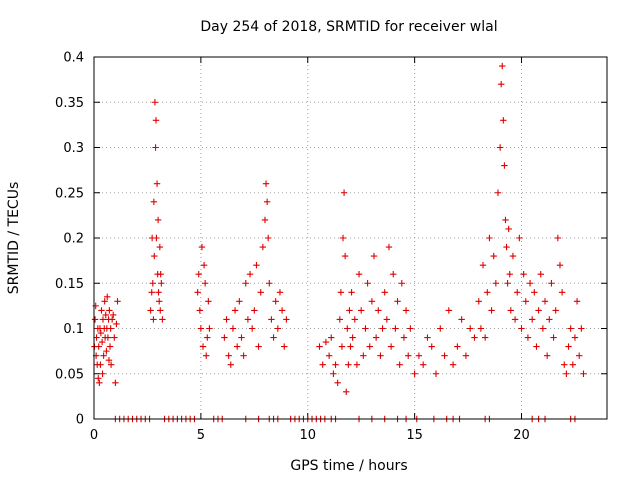  What do you see at coordinates (307, 435) in the screenshot?
I see `x-tick-label: 10` at bounding box center [307, 435].